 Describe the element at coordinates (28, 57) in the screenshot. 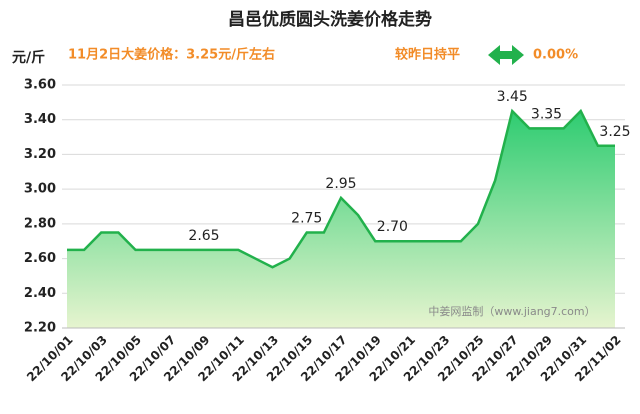

I see `y-unit: 元/斤` at that location.